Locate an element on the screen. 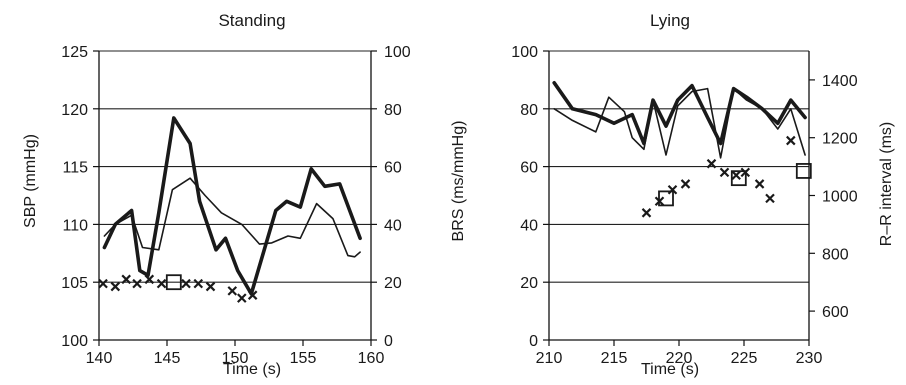 This screenshot has height=385, width=906. standing-y-tick-label: 120 is located at coordinates (74, 110).